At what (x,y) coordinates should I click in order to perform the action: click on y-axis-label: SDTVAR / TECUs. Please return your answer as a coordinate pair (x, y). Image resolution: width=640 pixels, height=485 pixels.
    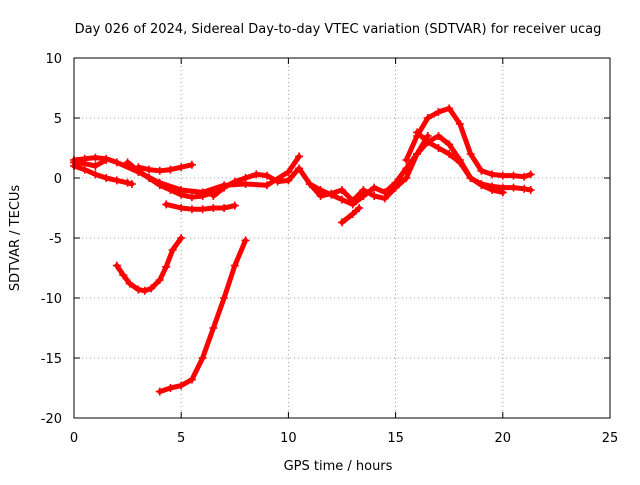
    Looking at the image, I should click on (15, 238).